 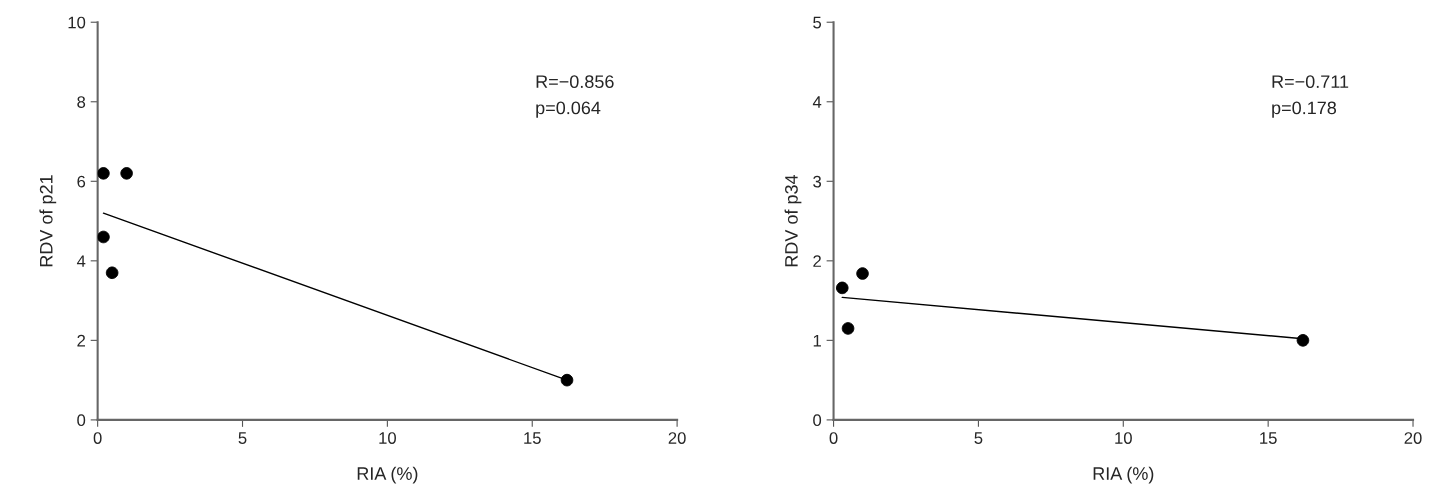 What do you see at coordinates (77, 22) in the screenshot?
I see `y-tick-label: 10` at bounding box center [77, 22].